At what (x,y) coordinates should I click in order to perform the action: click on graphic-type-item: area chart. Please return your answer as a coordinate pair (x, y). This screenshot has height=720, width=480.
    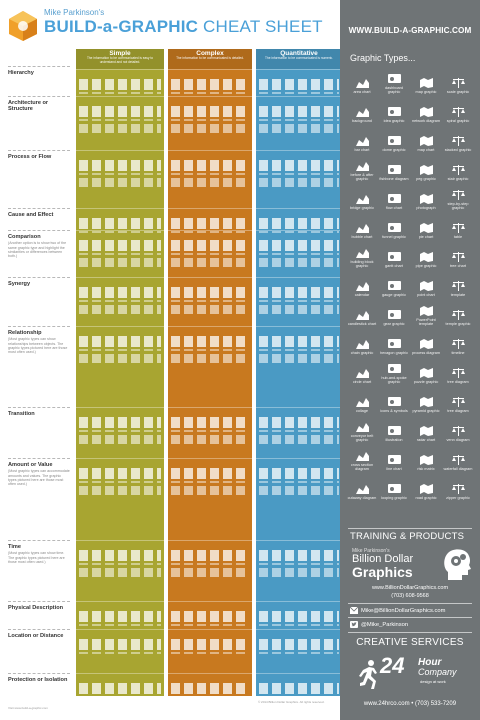
    Looking at the image, I should click on (362, 80).